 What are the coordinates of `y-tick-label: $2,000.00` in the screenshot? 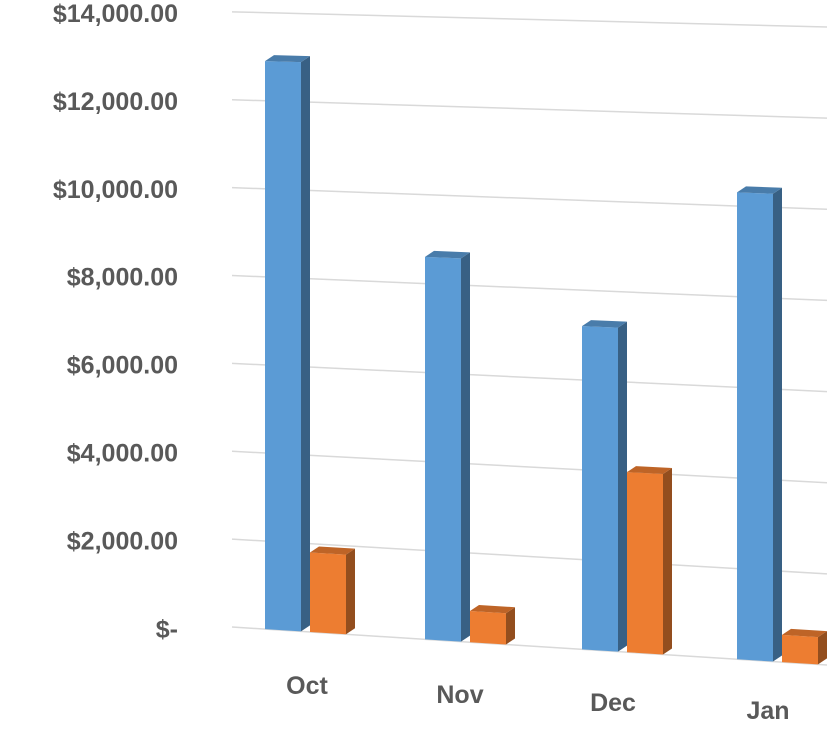 It's located at (122, 541).